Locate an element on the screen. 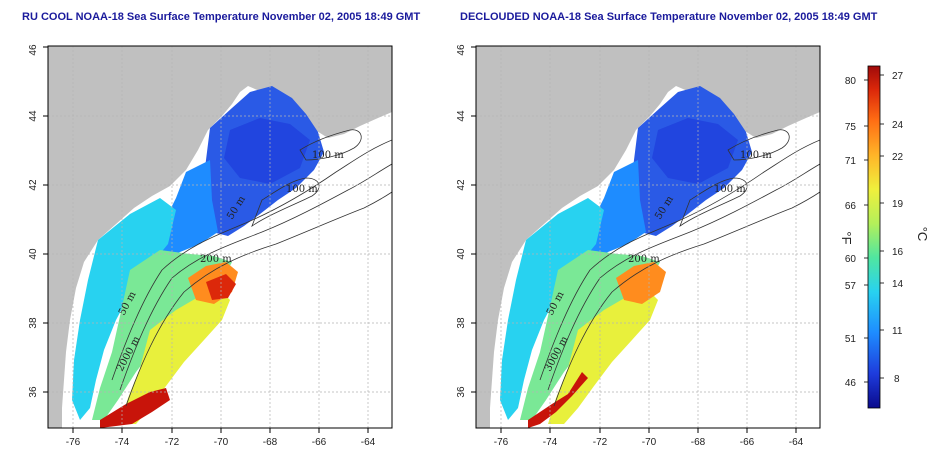 The width and height of the screenshot is (950, 475). celsius-tick: 16 is located at coordinates (898, 252).